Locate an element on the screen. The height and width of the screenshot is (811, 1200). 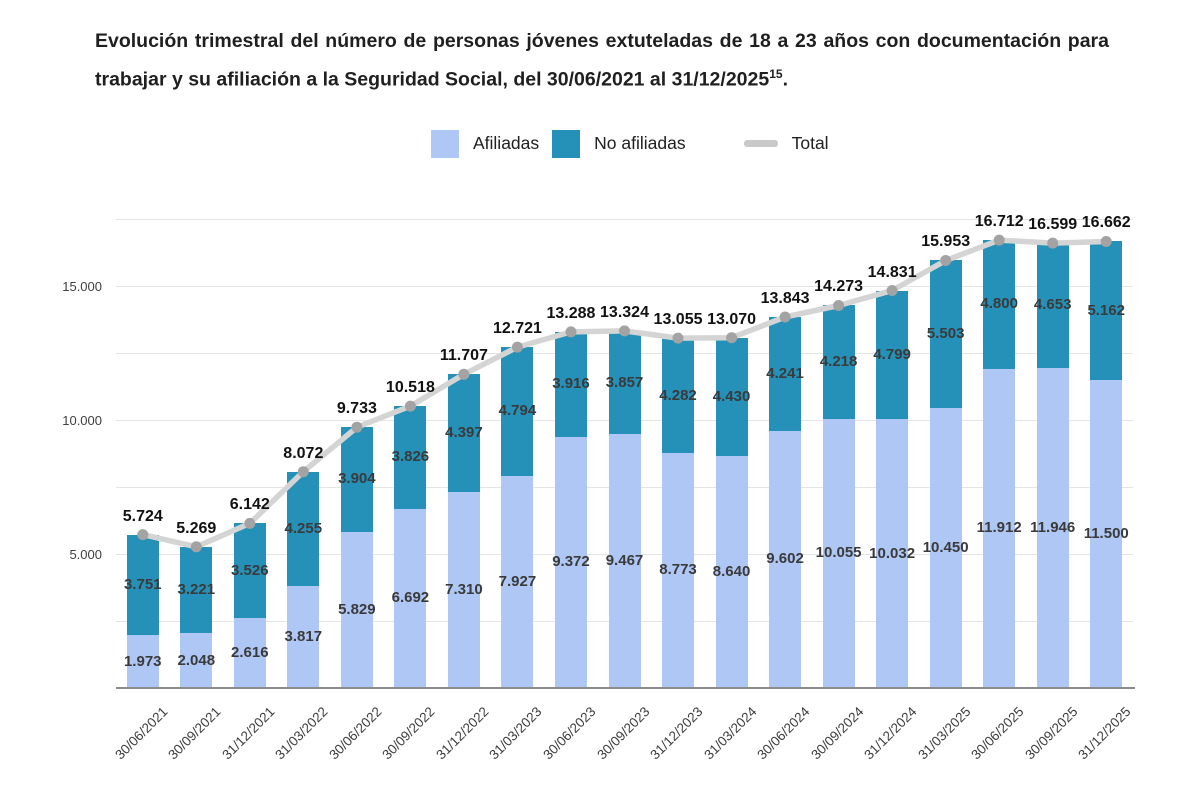
afiliadas-value-label: 3.817 is located at coordinates (303, 636).